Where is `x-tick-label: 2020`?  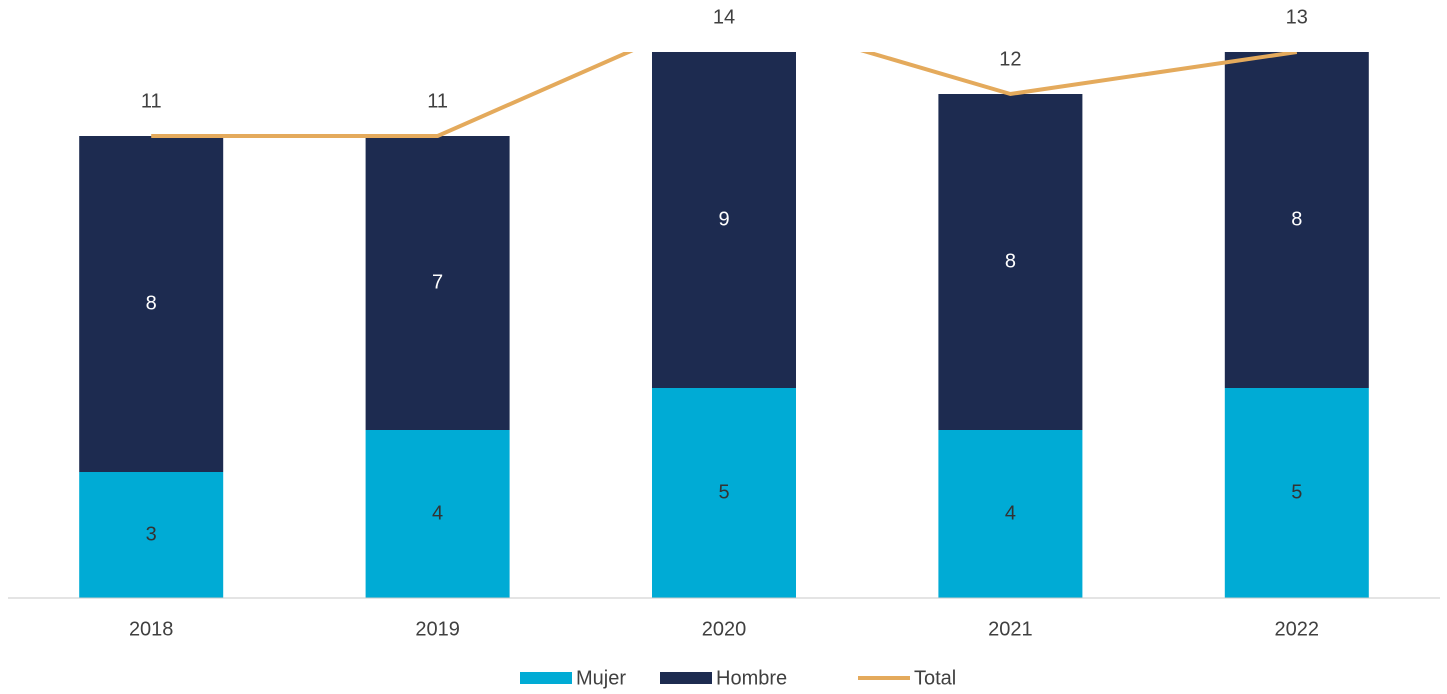 x-tick-label: 2020 is located at coordinates (724, 629).